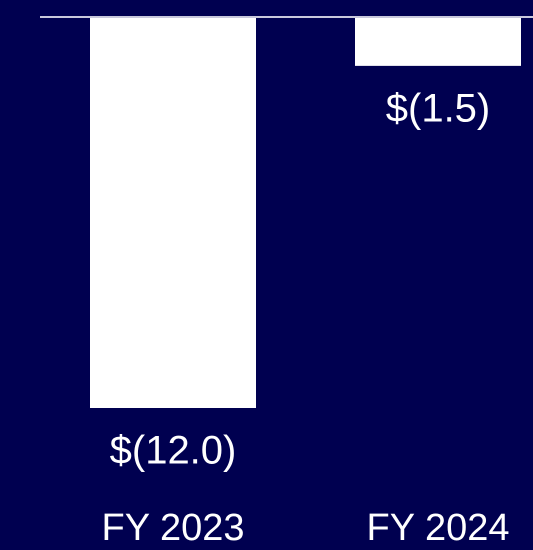 The image size is (533, 550). I want to click on value-label: $(1.5), so click(438, 108).